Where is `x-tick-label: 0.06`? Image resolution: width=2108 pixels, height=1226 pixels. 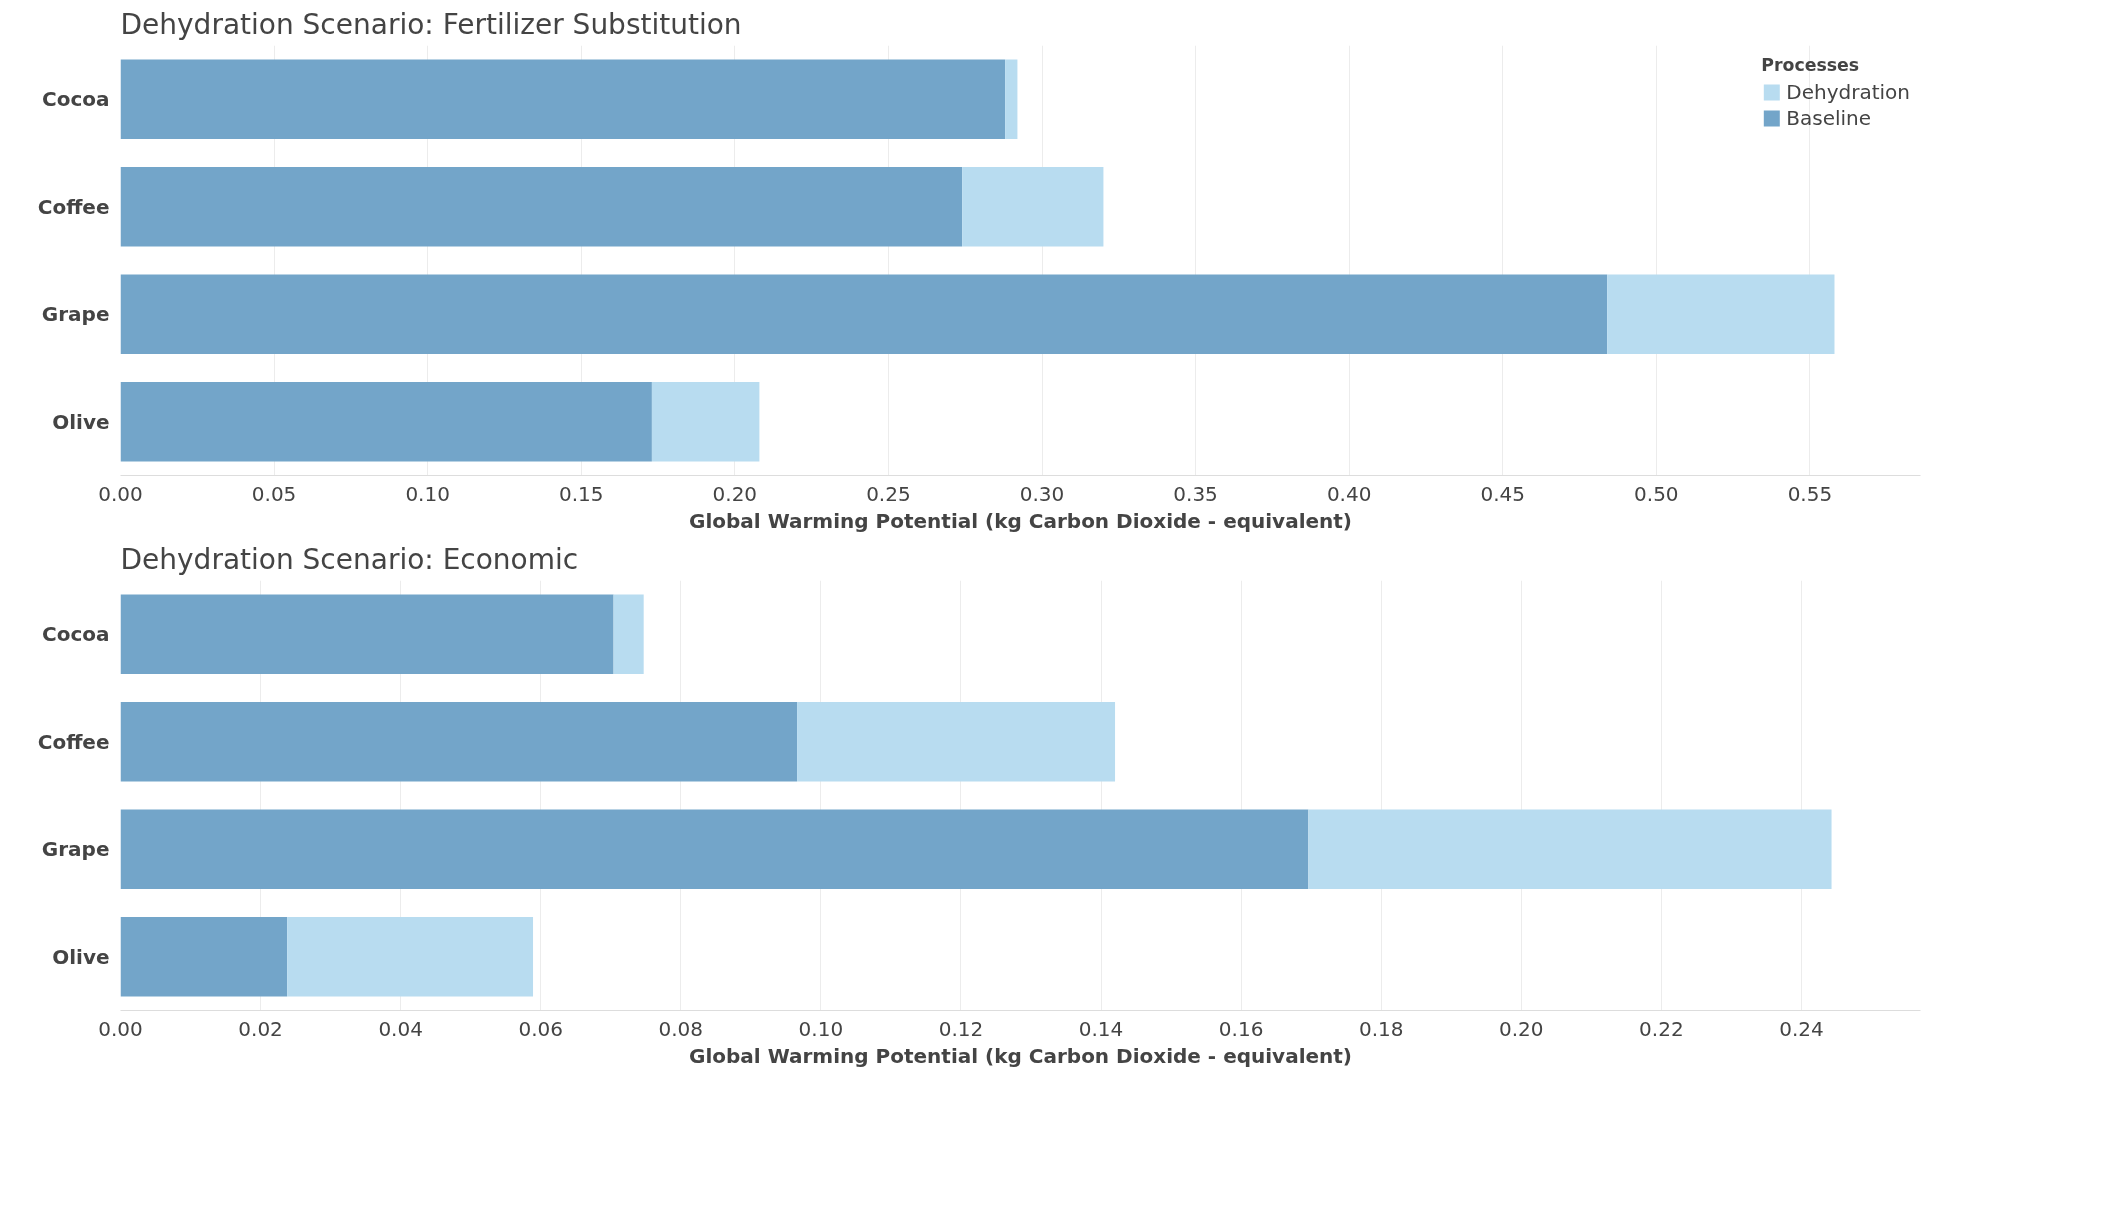
x-tick-label: 0.06 is located at coordinates (540, 1028).